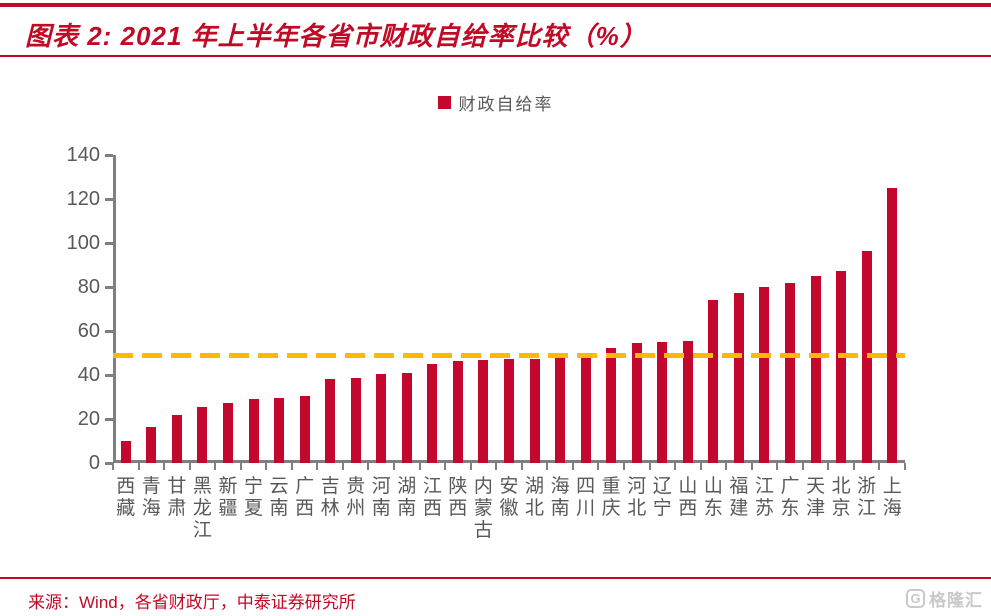 Image resolution: width=991 pixels, height=616 pixels. What do you see at coordinates (495, 5) in the screenshot?
I see `top-rule` at bounding box center [495, 5].